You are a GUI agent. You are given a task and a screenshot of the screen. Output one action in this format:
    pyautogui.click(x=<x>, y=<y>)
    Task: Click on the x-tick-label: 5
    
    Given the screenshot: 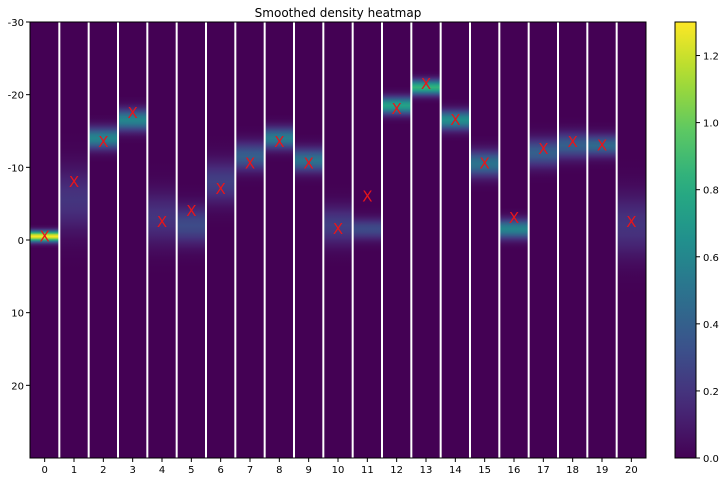 What is the action you would take?
    pyautogui.click(x=191, y=470)
    